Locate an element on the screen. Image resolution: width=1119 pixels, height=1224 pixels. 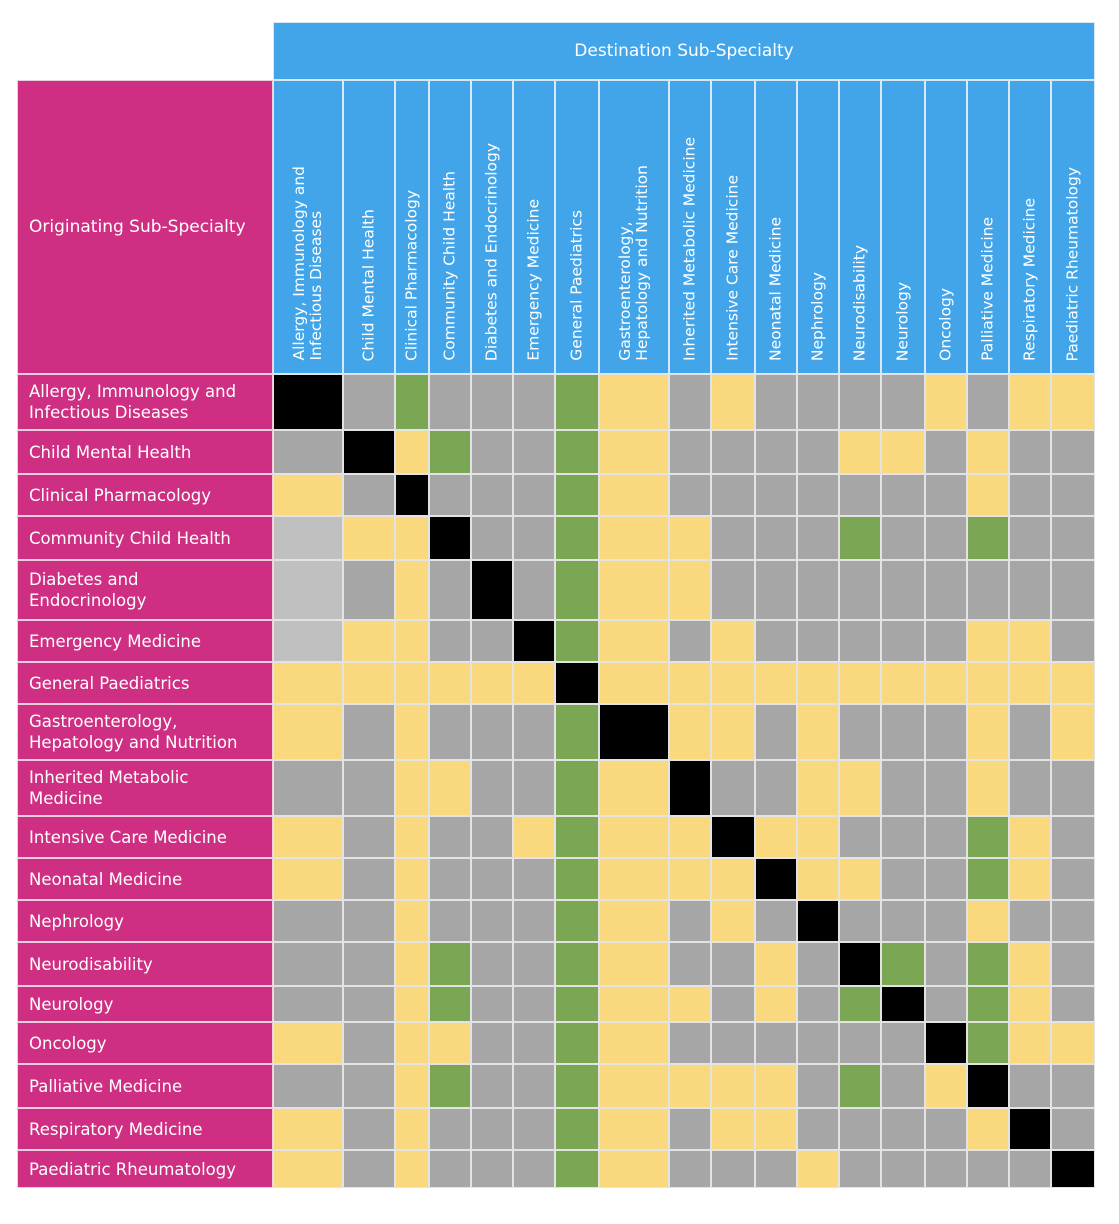
row-header: Diabetes and Endocrinology is located at coordinates (145, 590).